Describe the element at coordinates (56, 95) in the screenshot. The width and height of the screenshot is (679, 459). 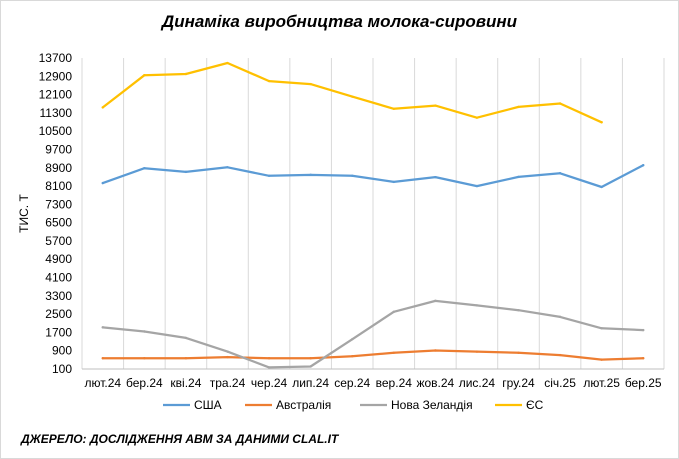
I see `y-tick-label: 12100` at that location.